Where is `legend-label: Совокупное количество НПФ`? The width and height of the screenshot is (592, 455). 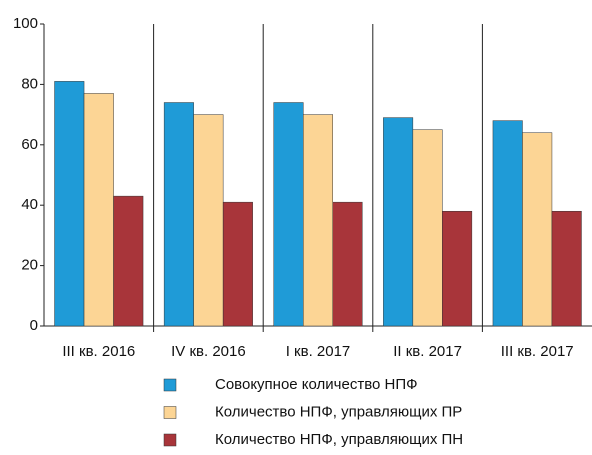
legend-label: Совокупное количество НПФ is located at coordinates (316, 384).